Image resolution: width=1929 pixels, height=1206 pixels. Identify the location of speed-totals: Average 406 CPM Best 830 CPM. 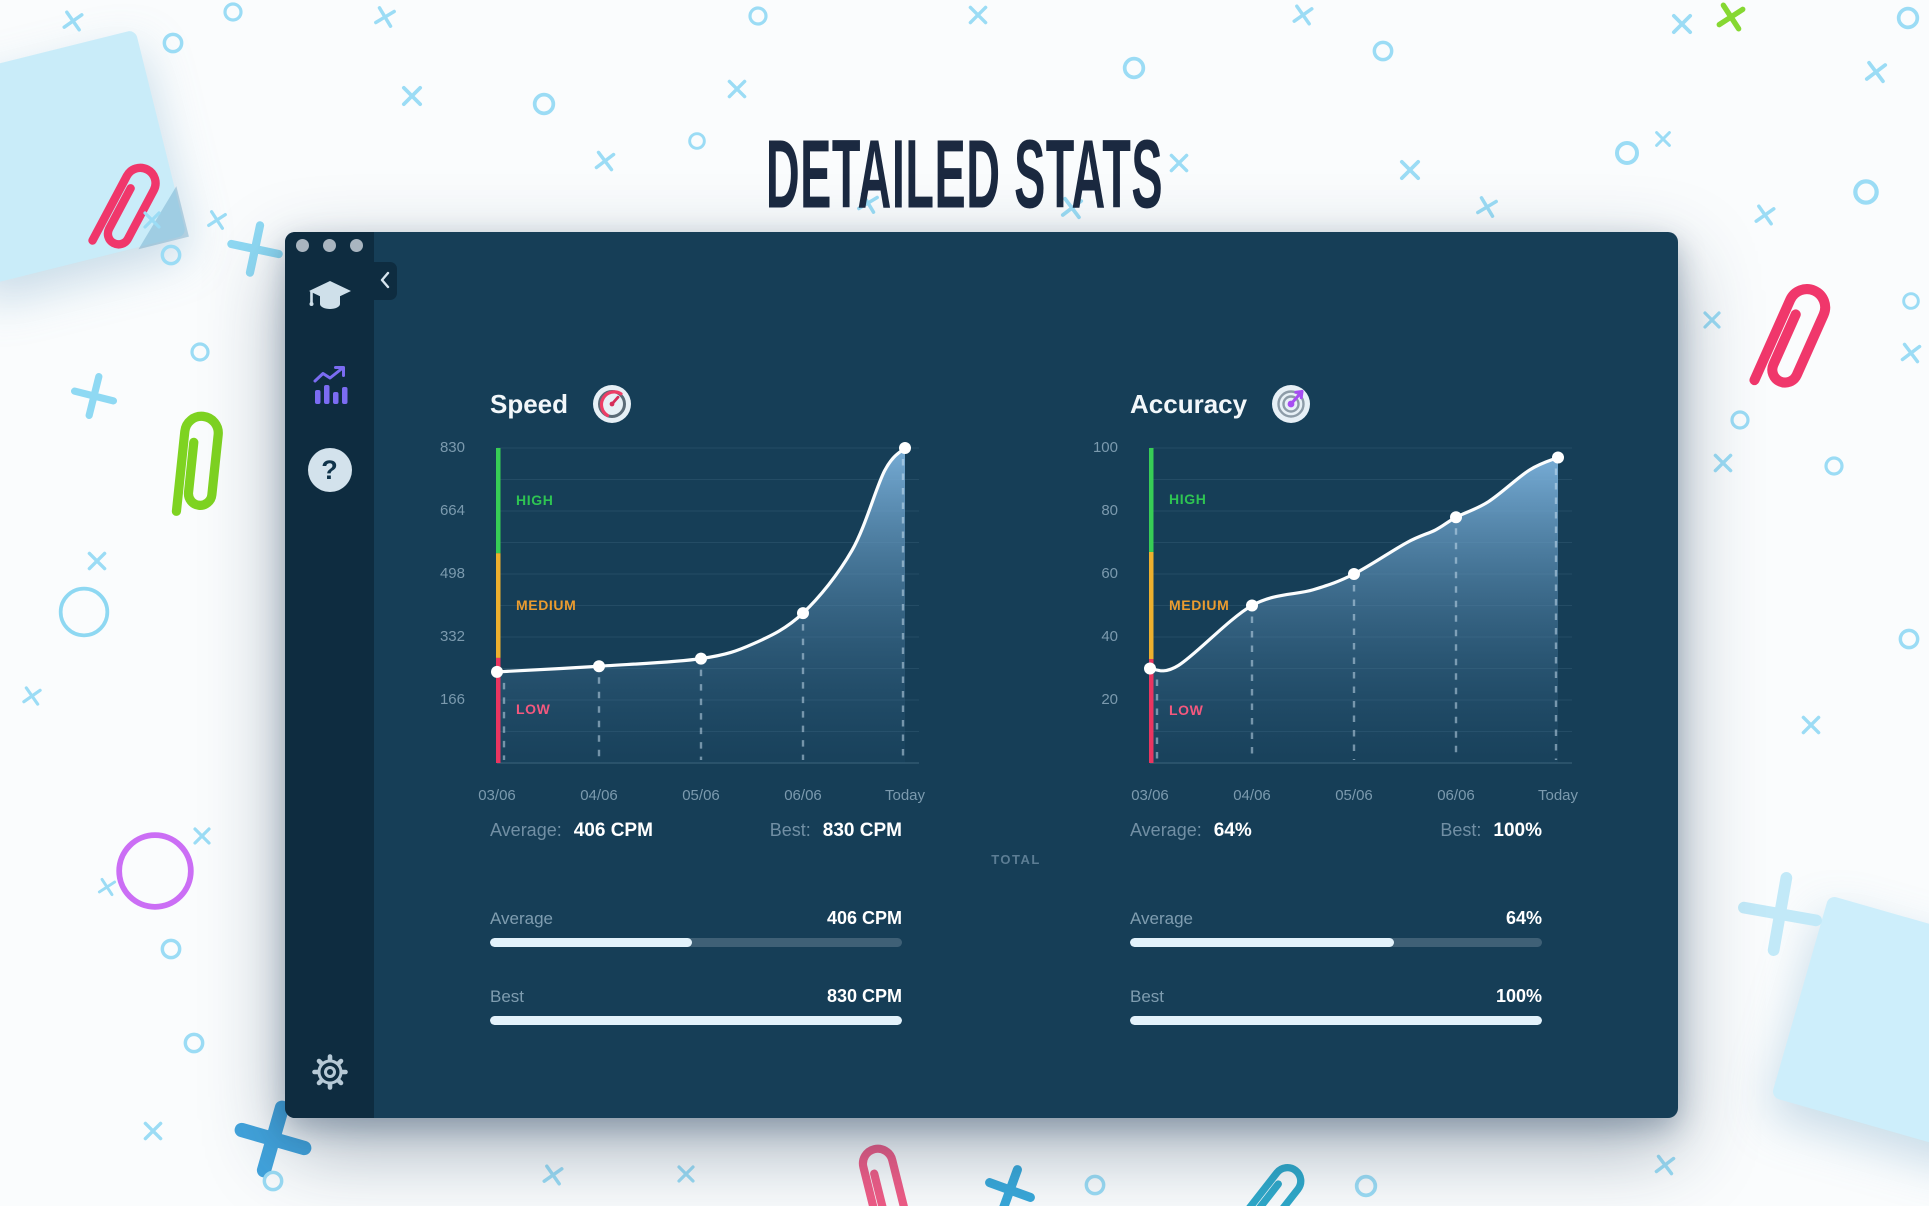
(696, 966).